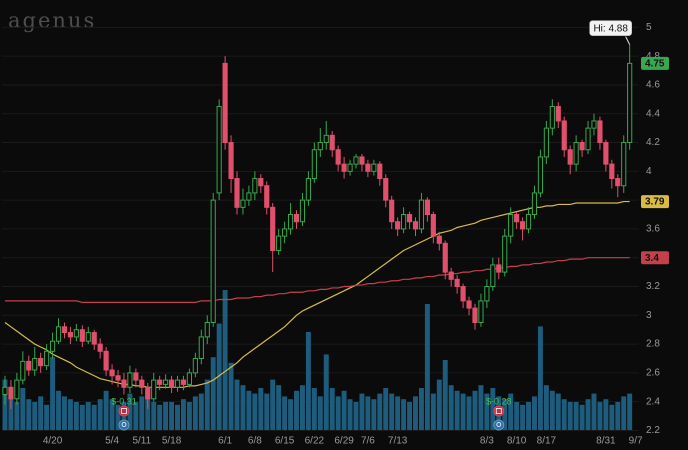 This screenshot has width=688, height=450. What do you see at coordinates (653, 430) in the screenshot?
I see `y-tick-label: 2.2` at bounding box center [653, 430].